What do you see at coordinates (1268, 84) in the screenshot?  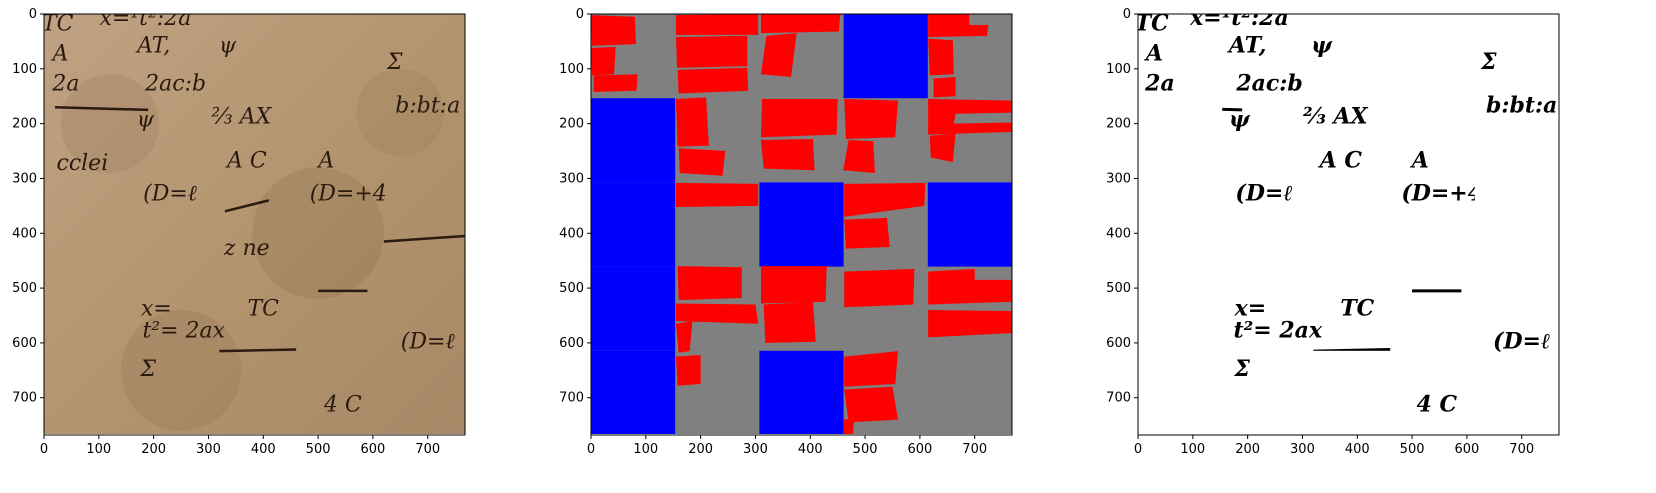 I see `handwriting-glyph: 2ac:b` at bounding box center [1268, 84].